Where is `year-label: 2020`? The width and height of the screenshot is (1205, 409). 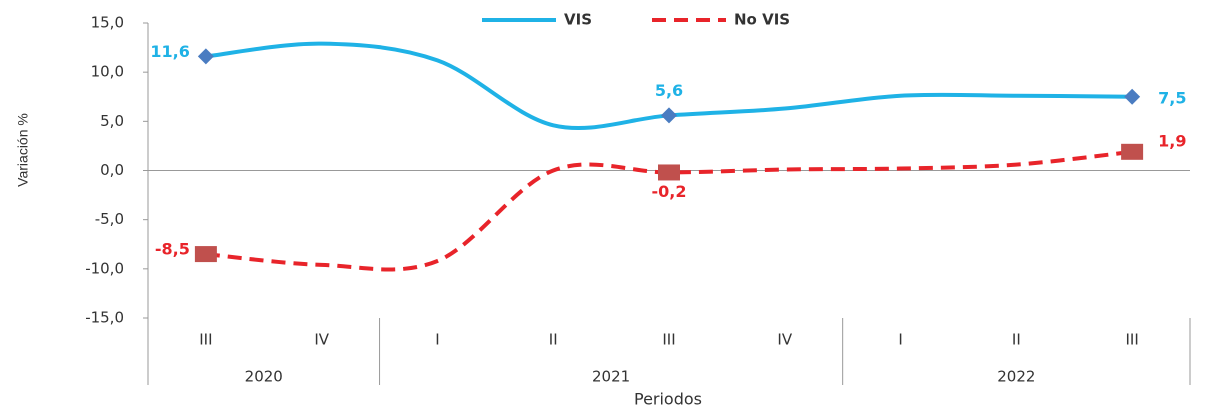
year-label: 2020 is located at coordinates (264, 377).